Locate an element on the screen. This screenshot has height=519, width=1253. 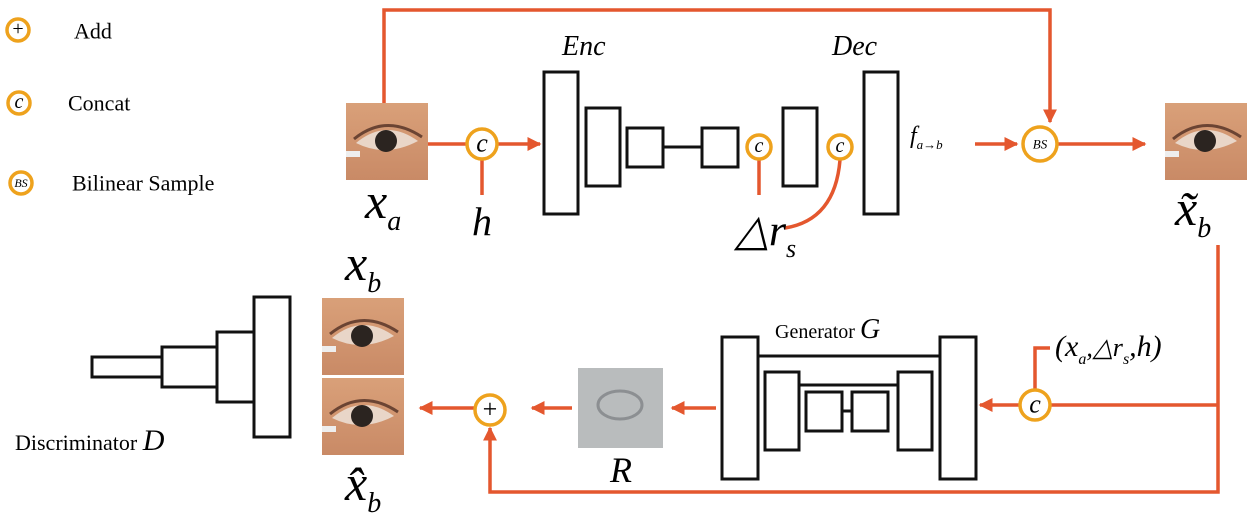
enc-label: Enc is located at coordinates (583, 46).